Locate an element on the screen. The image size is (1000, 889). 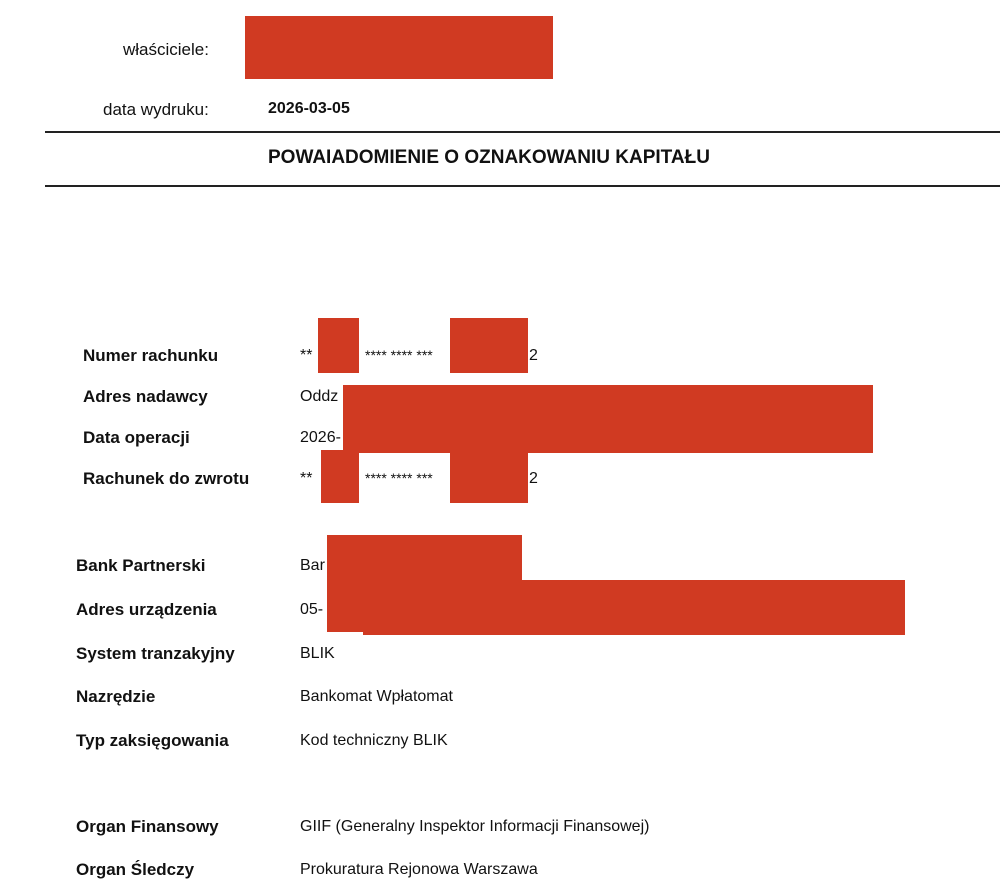
financial-authority-label: Organ Finansowy is located at coordinates (147, 826).